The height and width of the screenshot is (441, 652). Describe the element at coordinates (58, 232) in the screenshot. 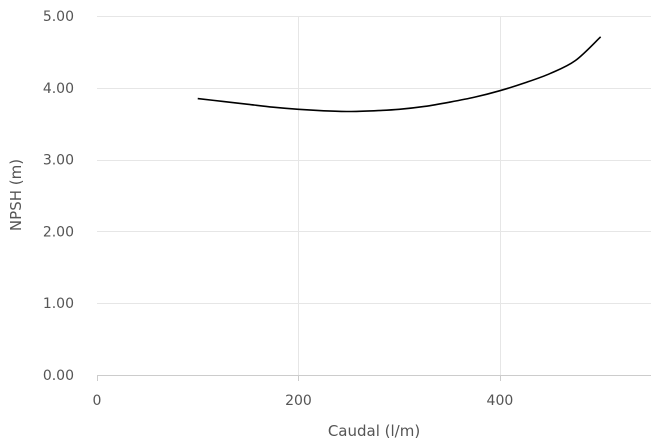

I see `y-tick-label: 2.00` at that location.